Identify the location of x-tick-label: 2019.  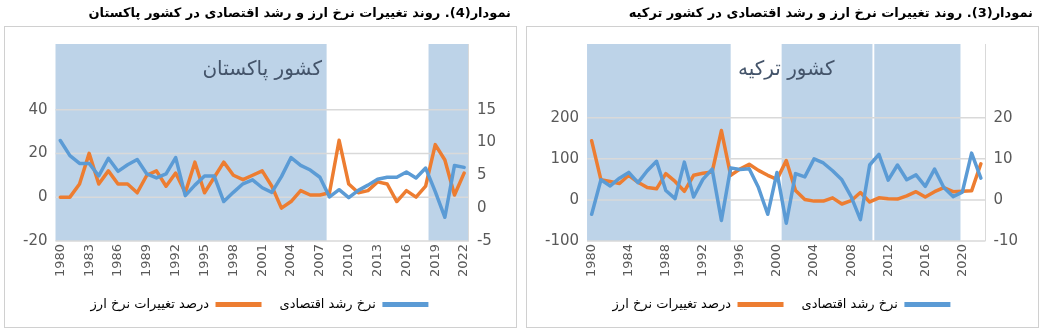
(434, 260).